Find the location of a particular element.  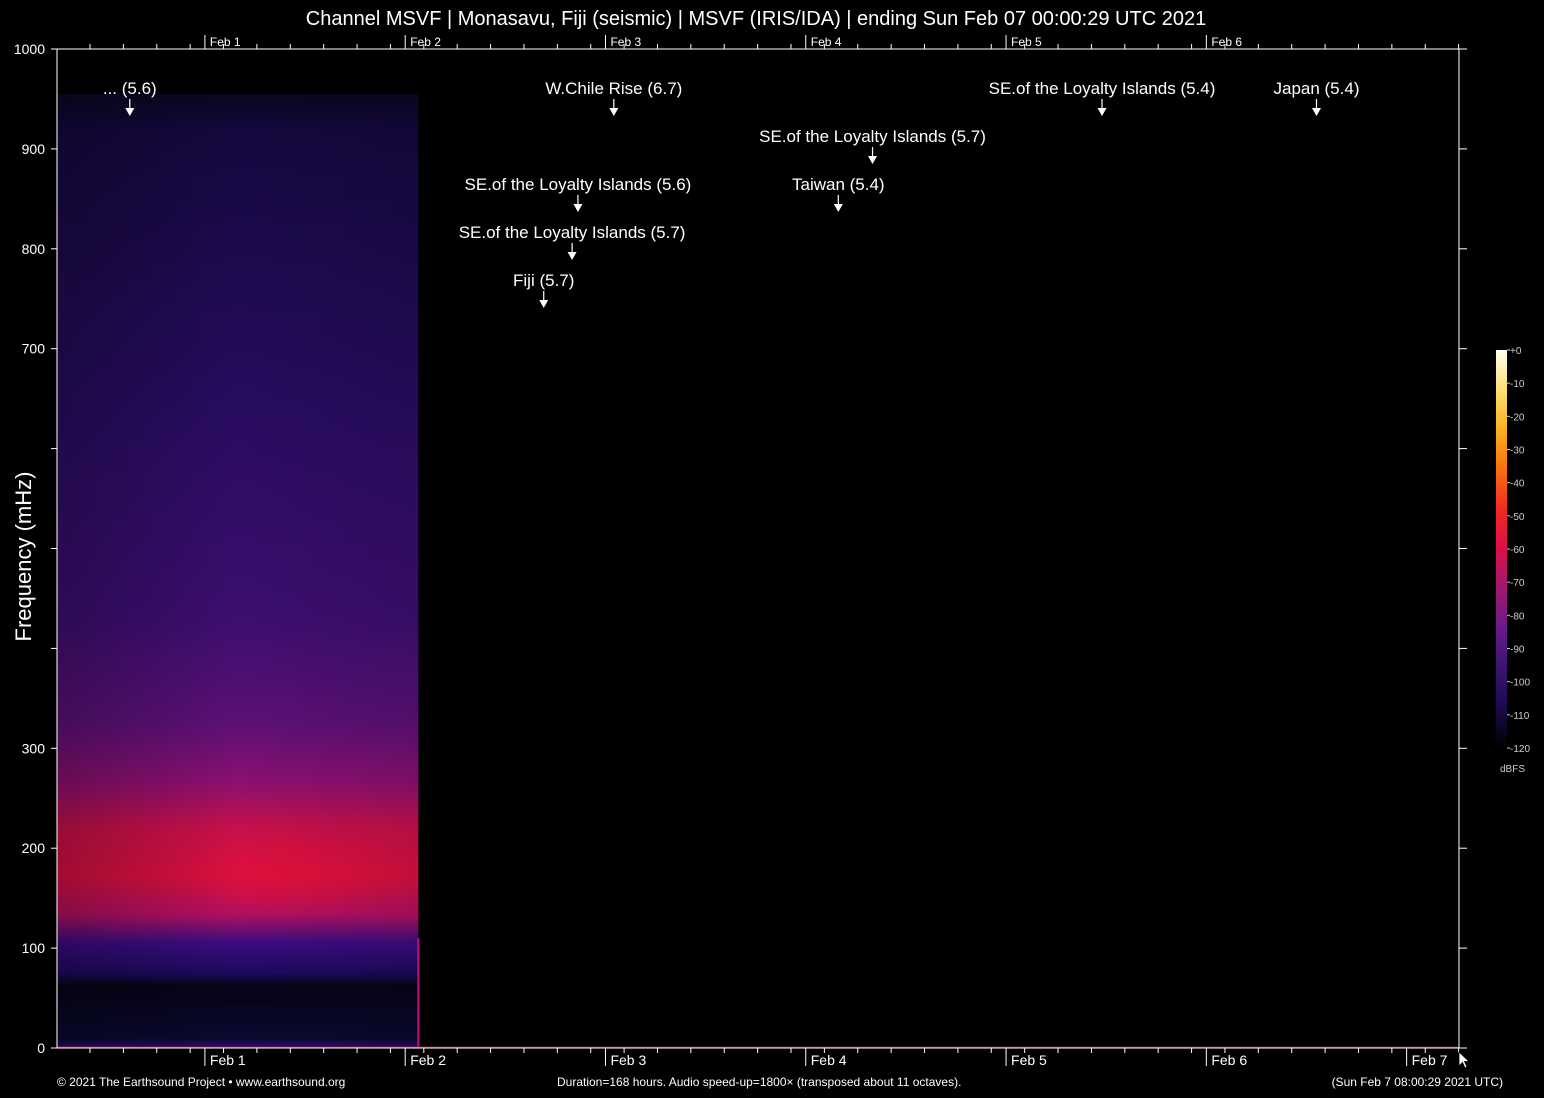

earthquake-annotation: SE.of the Loyalty Islands (5.6) is located at coordinates (578, 193).